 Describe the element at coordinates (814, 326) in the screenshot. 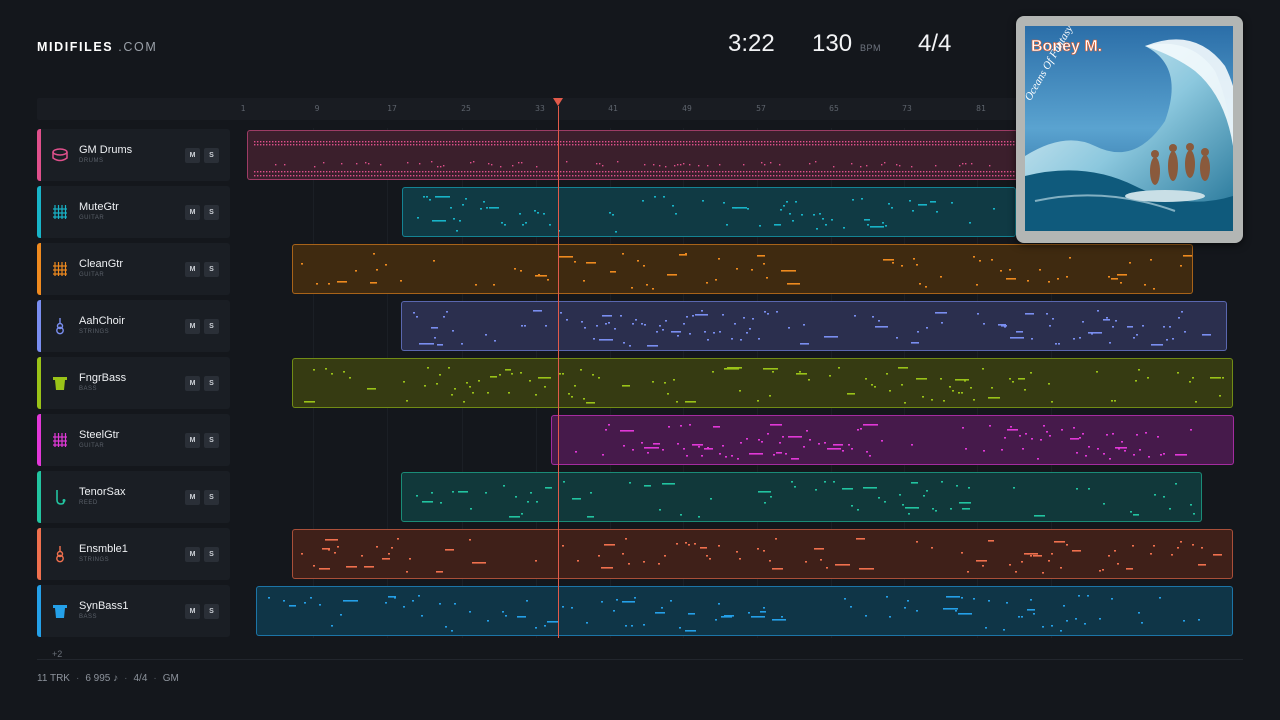

I see `midi-clip-aahchoir` at that location.